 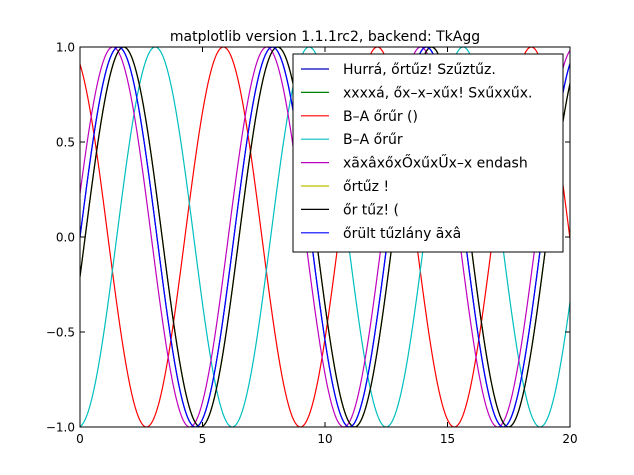 What do you see at coordinates (65, 143) in the screenshot?
I see `y-tick-label: 0.5` at bounding box center [65, 143].